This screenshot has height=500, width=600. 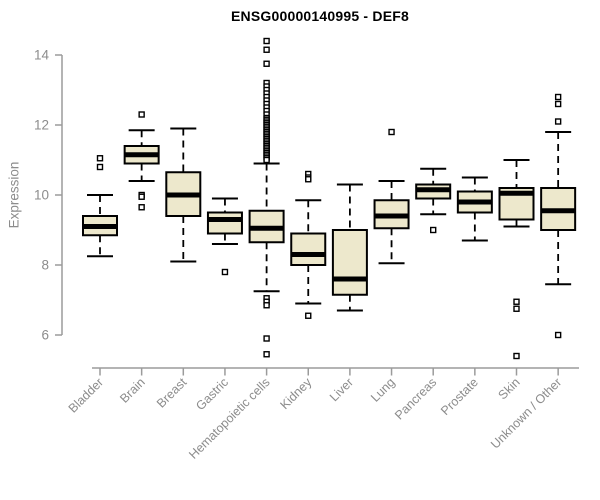 What do you see at coordinates (383, 390) in the screenshot?
I see `x-tick-label: Lung` at bounding box center [383, 390].